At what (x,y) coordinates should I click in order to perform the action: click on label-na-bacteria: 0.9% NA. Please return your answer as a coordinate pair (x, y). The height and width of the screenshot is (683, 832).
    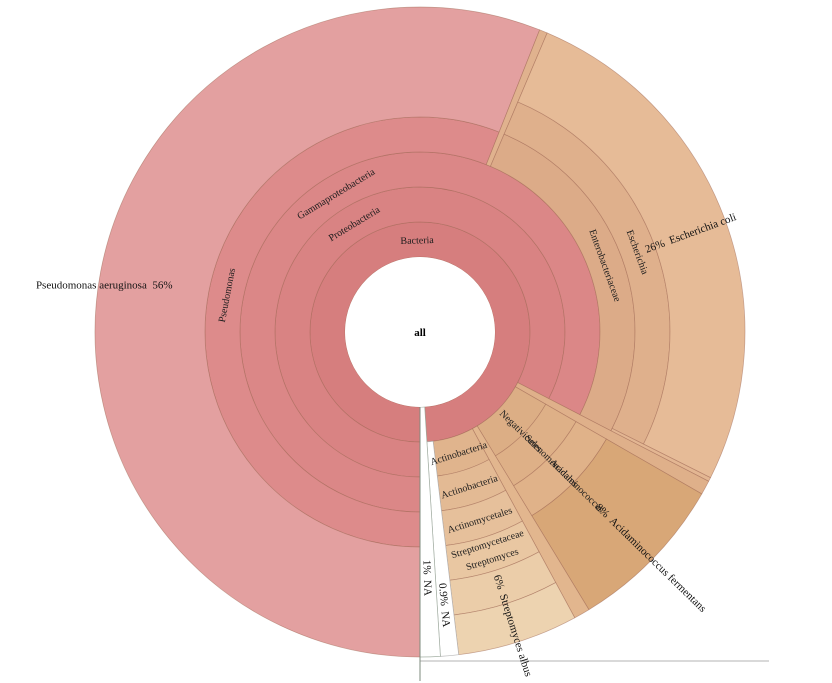
    Looking at the image, I should click on (444, 605).